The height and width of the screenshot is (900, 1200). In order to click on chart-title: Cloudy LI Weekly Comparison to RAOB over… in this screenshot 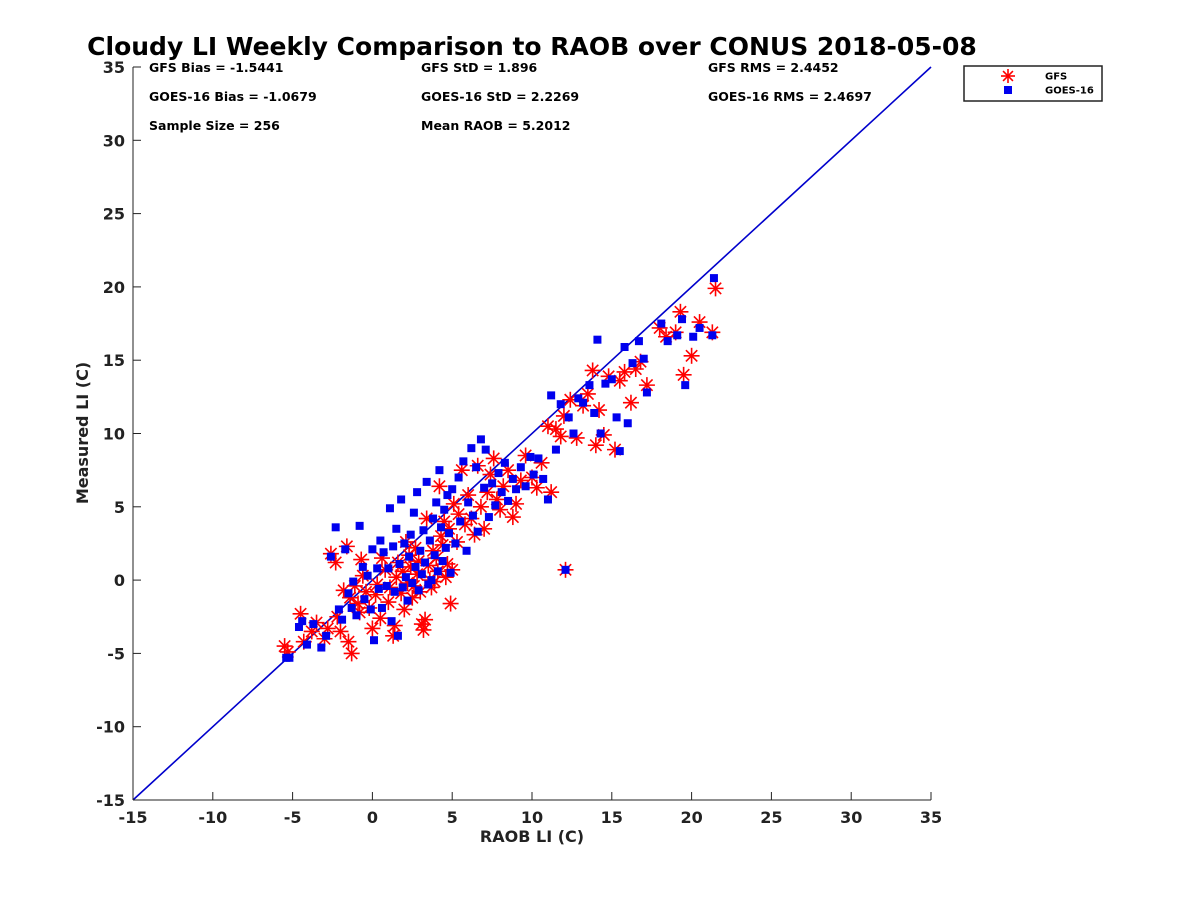, I will do `click(532, 46)`.